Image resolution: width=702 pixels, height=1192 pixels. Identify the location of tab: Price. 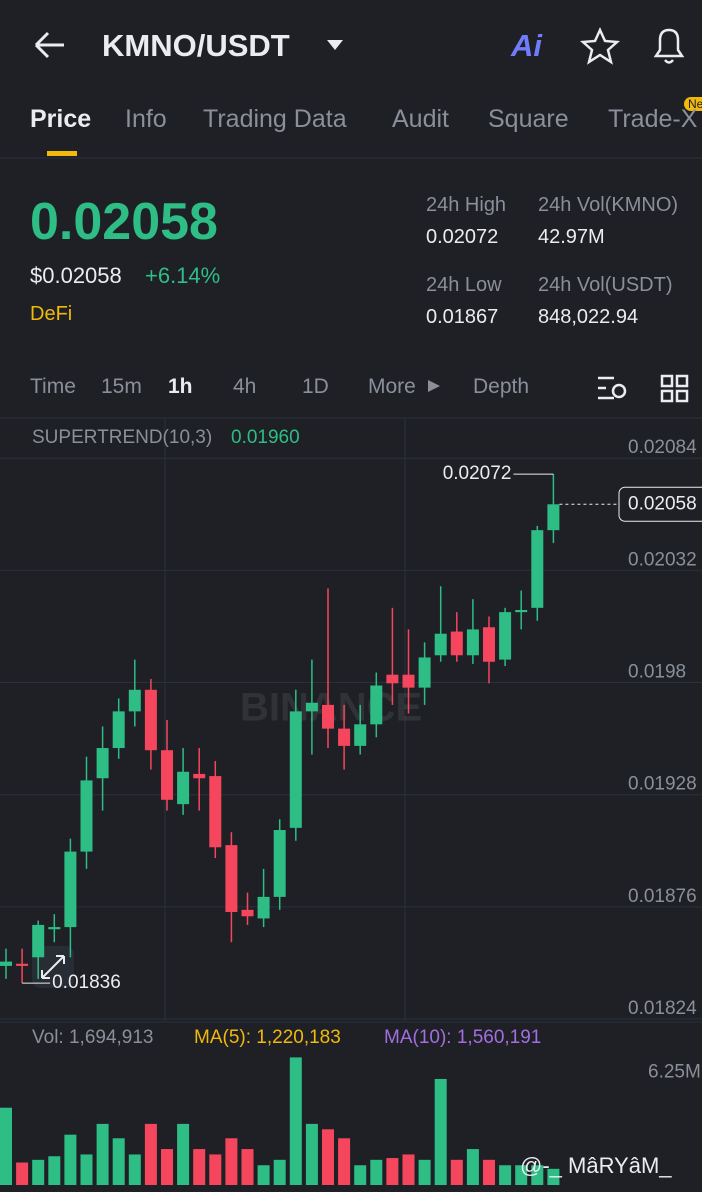
(61, 119).